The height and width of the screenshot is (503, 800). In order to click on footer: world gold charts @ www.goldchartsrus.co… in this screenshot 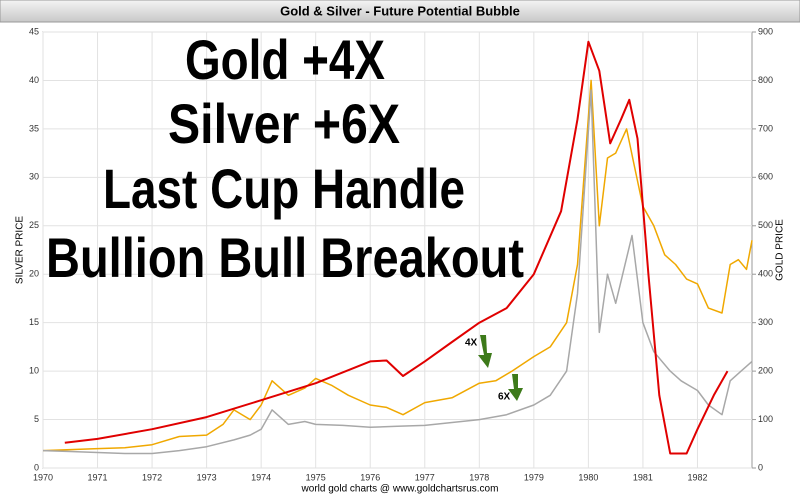, I will do `click(400, 489)`.